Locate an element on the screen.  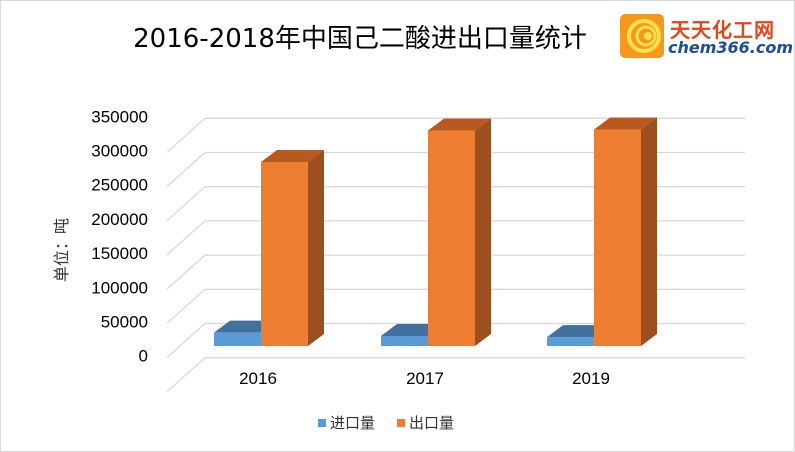
y-tick-label: 100000 is located at coordinates (119, 287).